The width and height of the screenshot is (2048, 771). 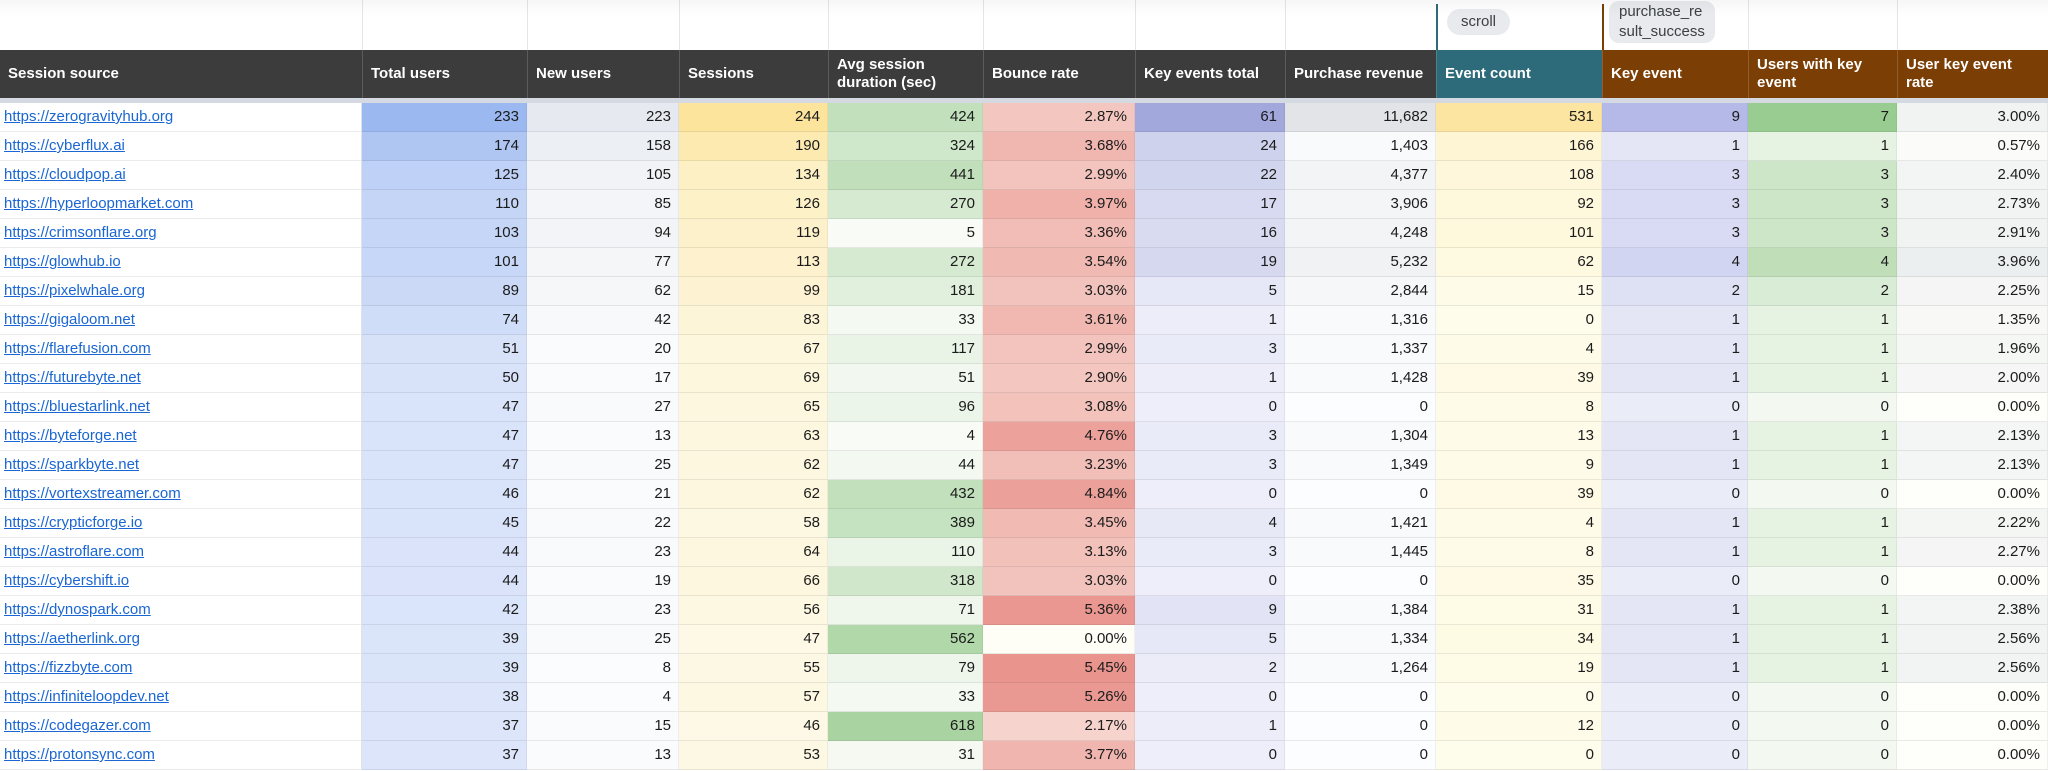 What do you see at coordinates (444, 697) in the screenshot?
I see `cell-total_users: 38` at bounding box center [444, 697].